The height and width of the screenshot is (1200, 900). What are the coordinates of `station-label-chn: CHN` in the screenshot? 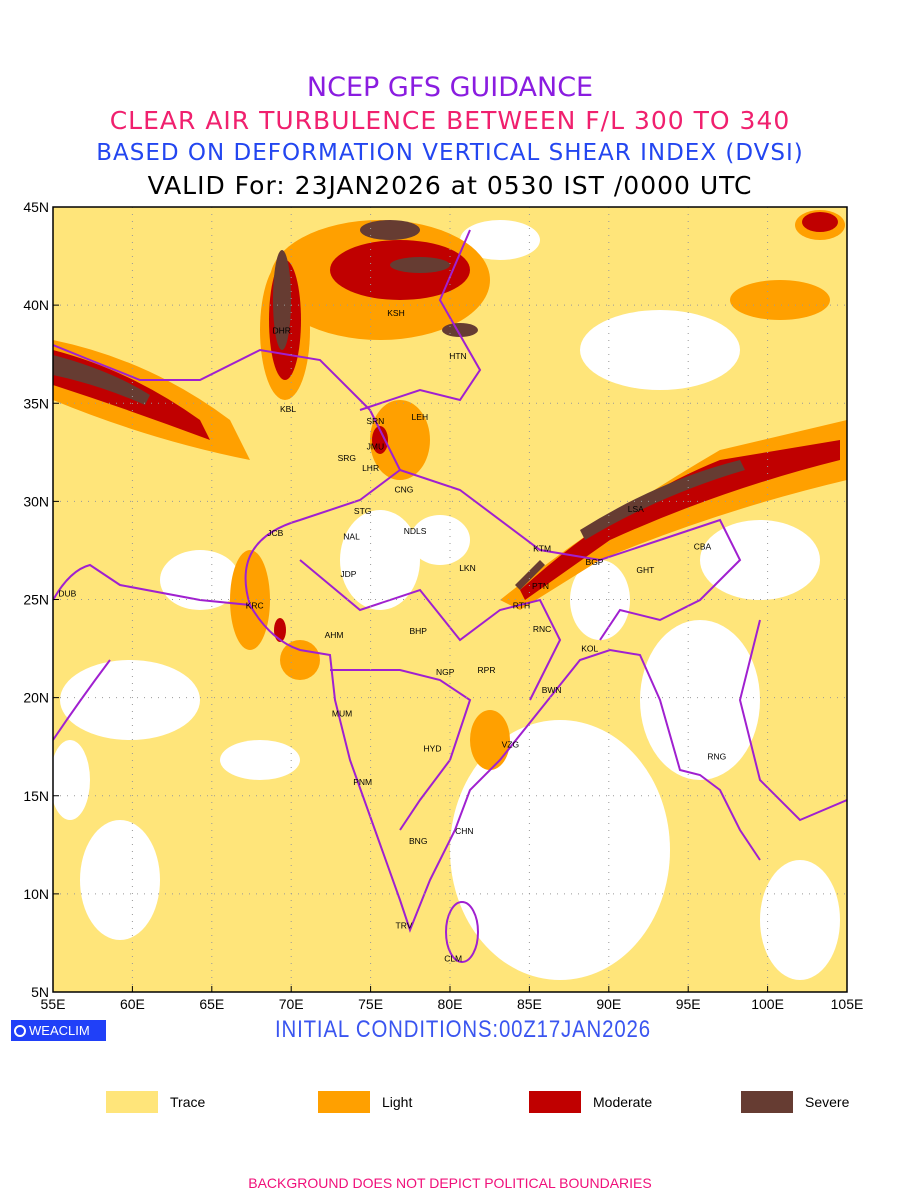 It's located at (464, 831).